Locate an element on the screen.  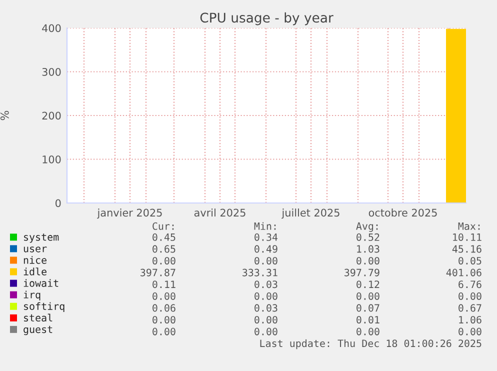
text: 0.05 is located at coordinates (470, 260).